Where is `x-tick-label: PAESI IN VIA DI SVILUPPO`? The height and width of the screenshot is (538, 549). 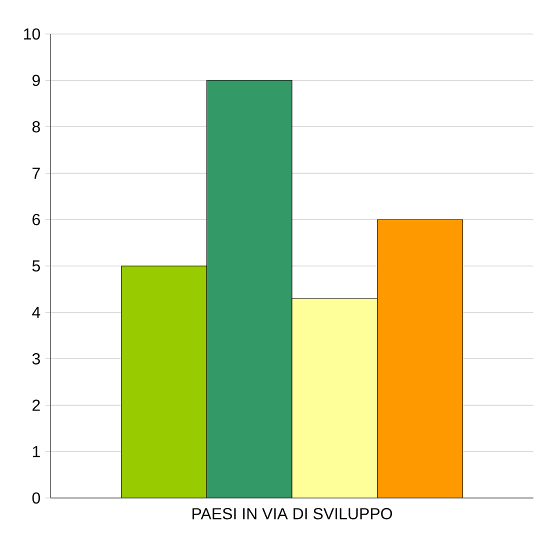
x-tick-label: PAESI IN VIA DI SVILUPPO is located at coordinates (292, 514).